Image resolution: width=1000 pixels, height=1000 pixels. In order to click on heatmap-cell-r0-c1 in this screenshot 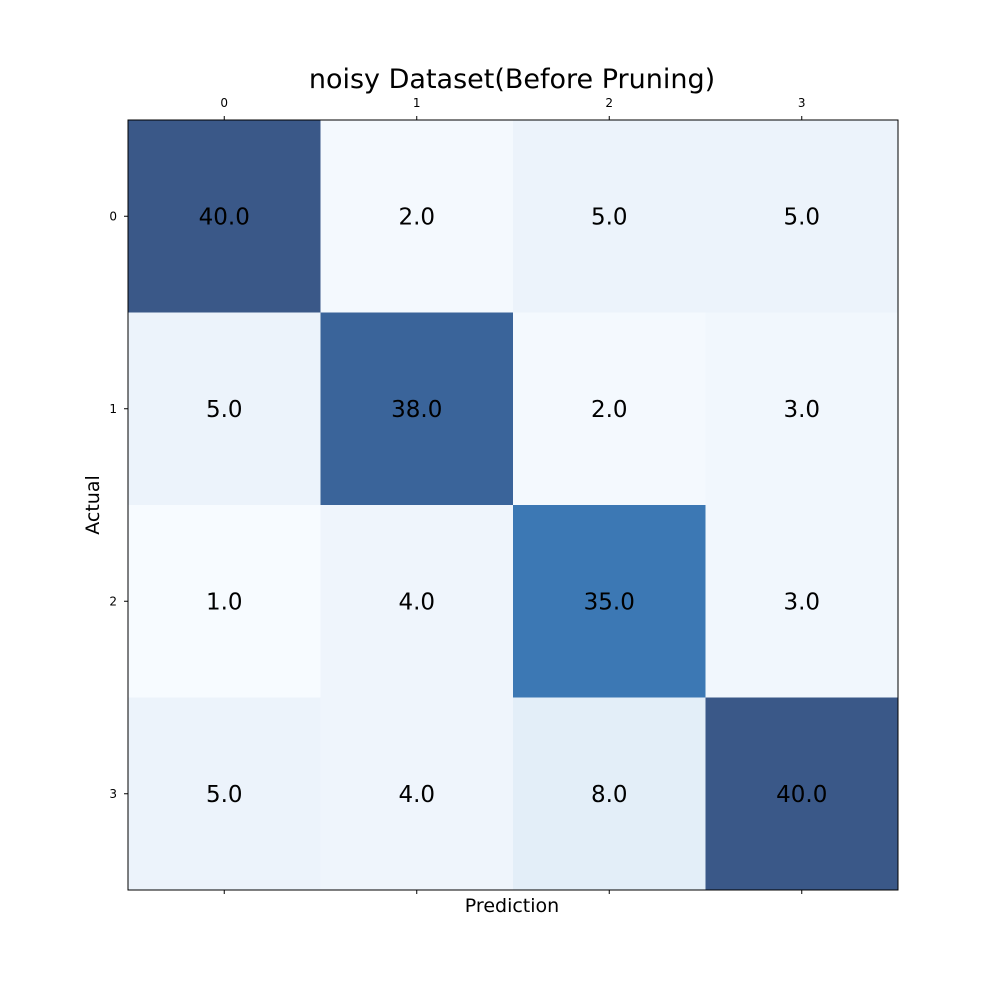, I will do `click(417, 216)`.